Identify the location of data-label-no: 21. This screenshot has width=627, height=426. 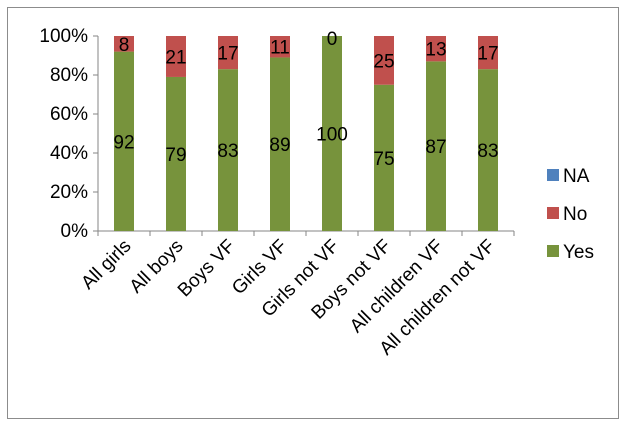
(175, 57).